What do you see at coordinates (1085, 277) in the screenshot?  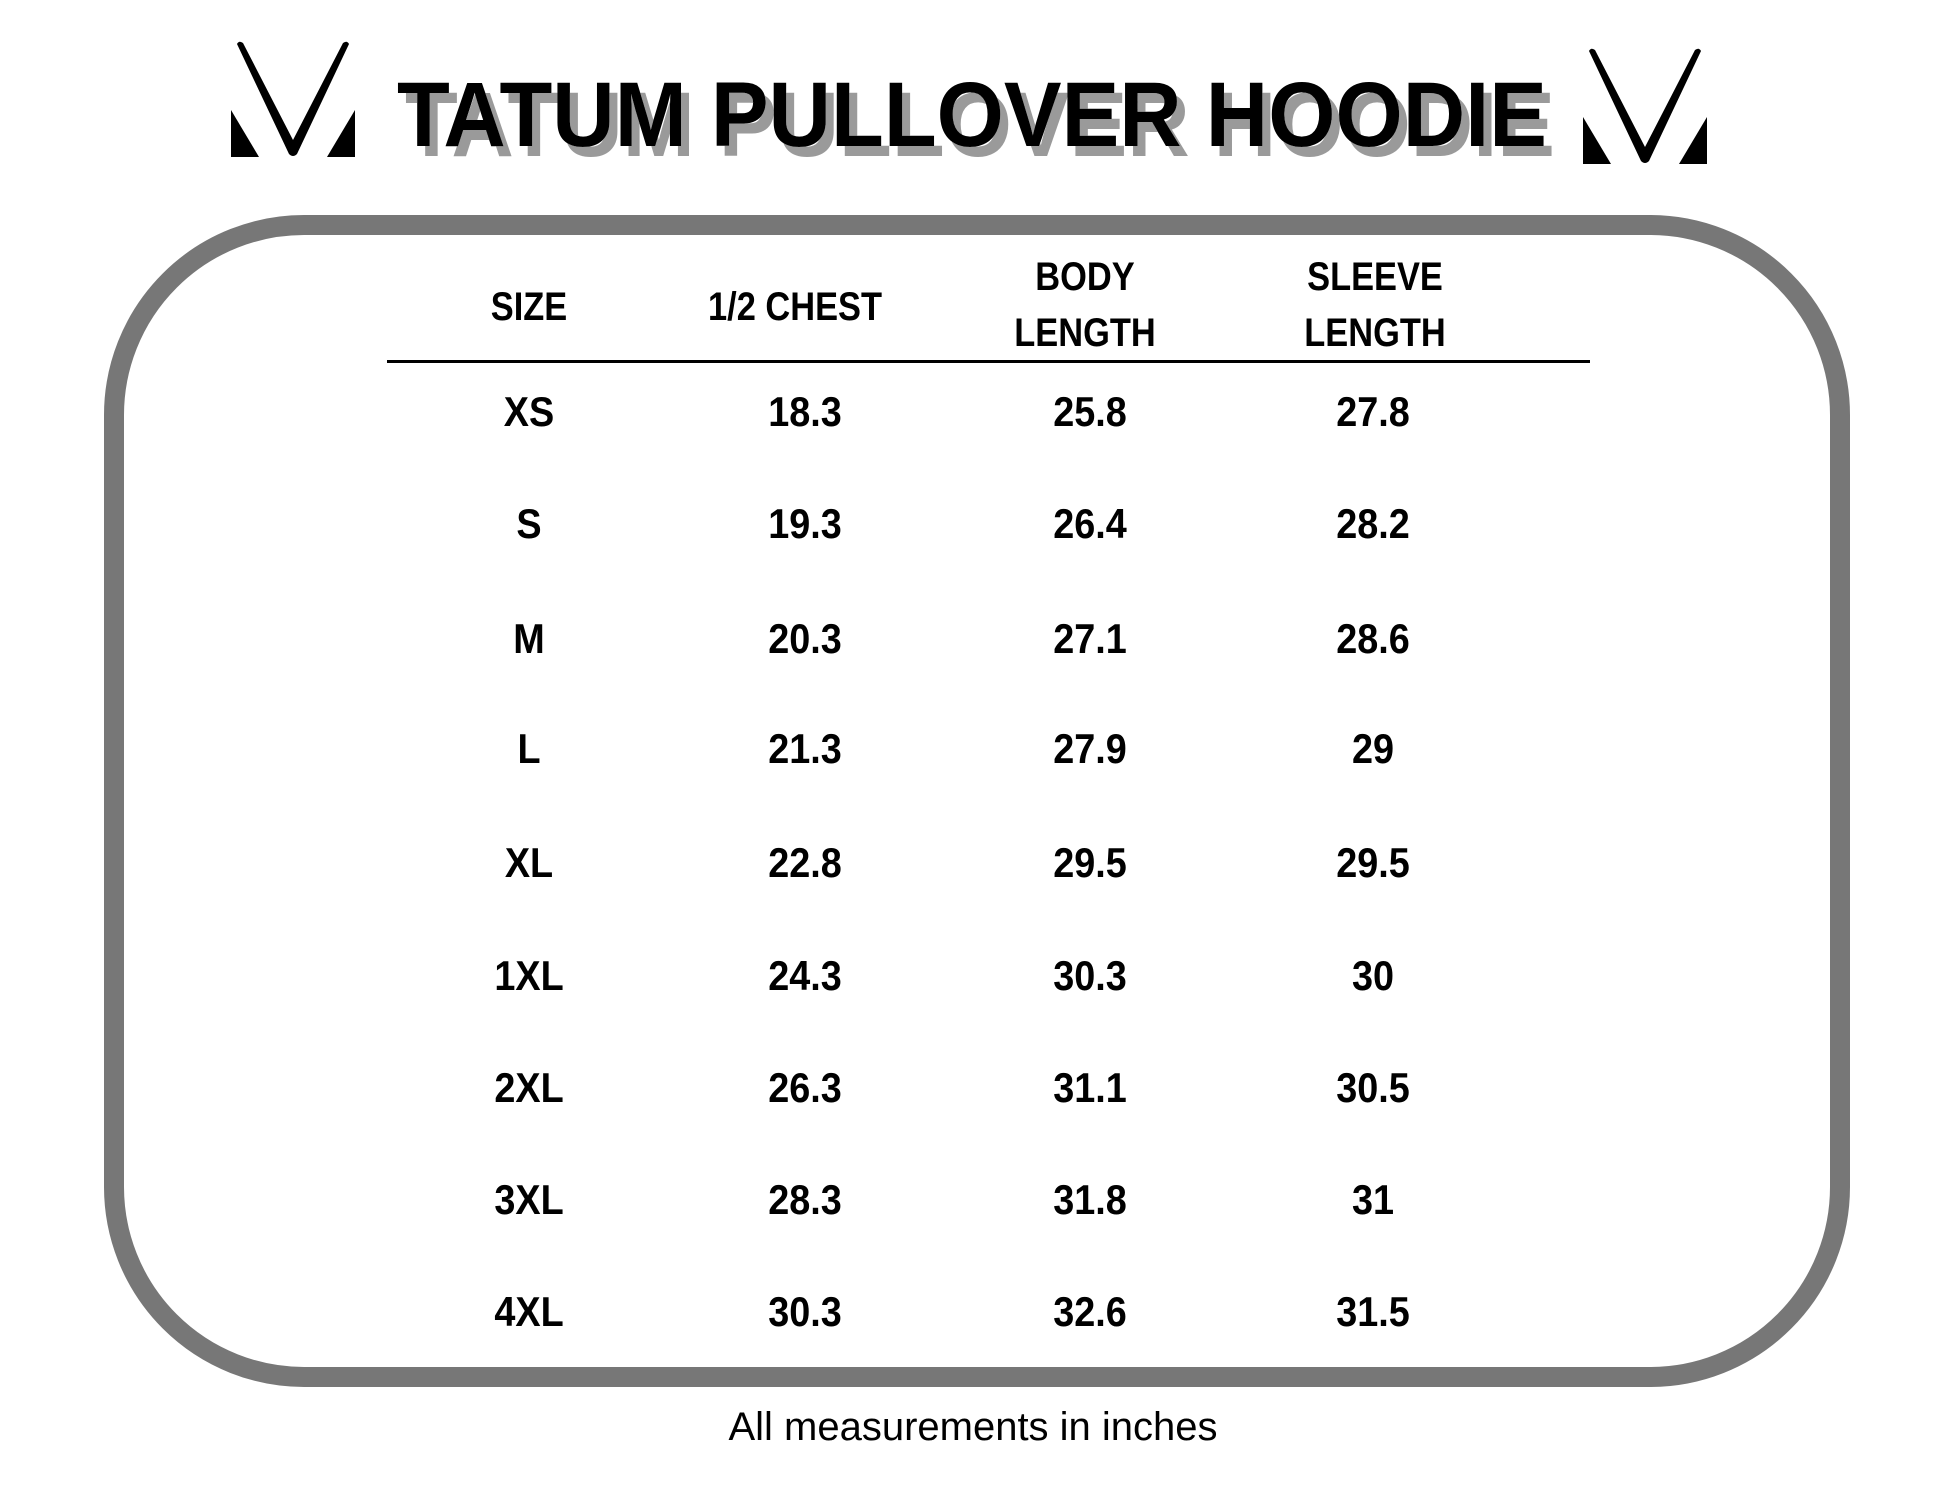 I see `header-body-length-line1: BODY` at bounding box center [1085, 277].